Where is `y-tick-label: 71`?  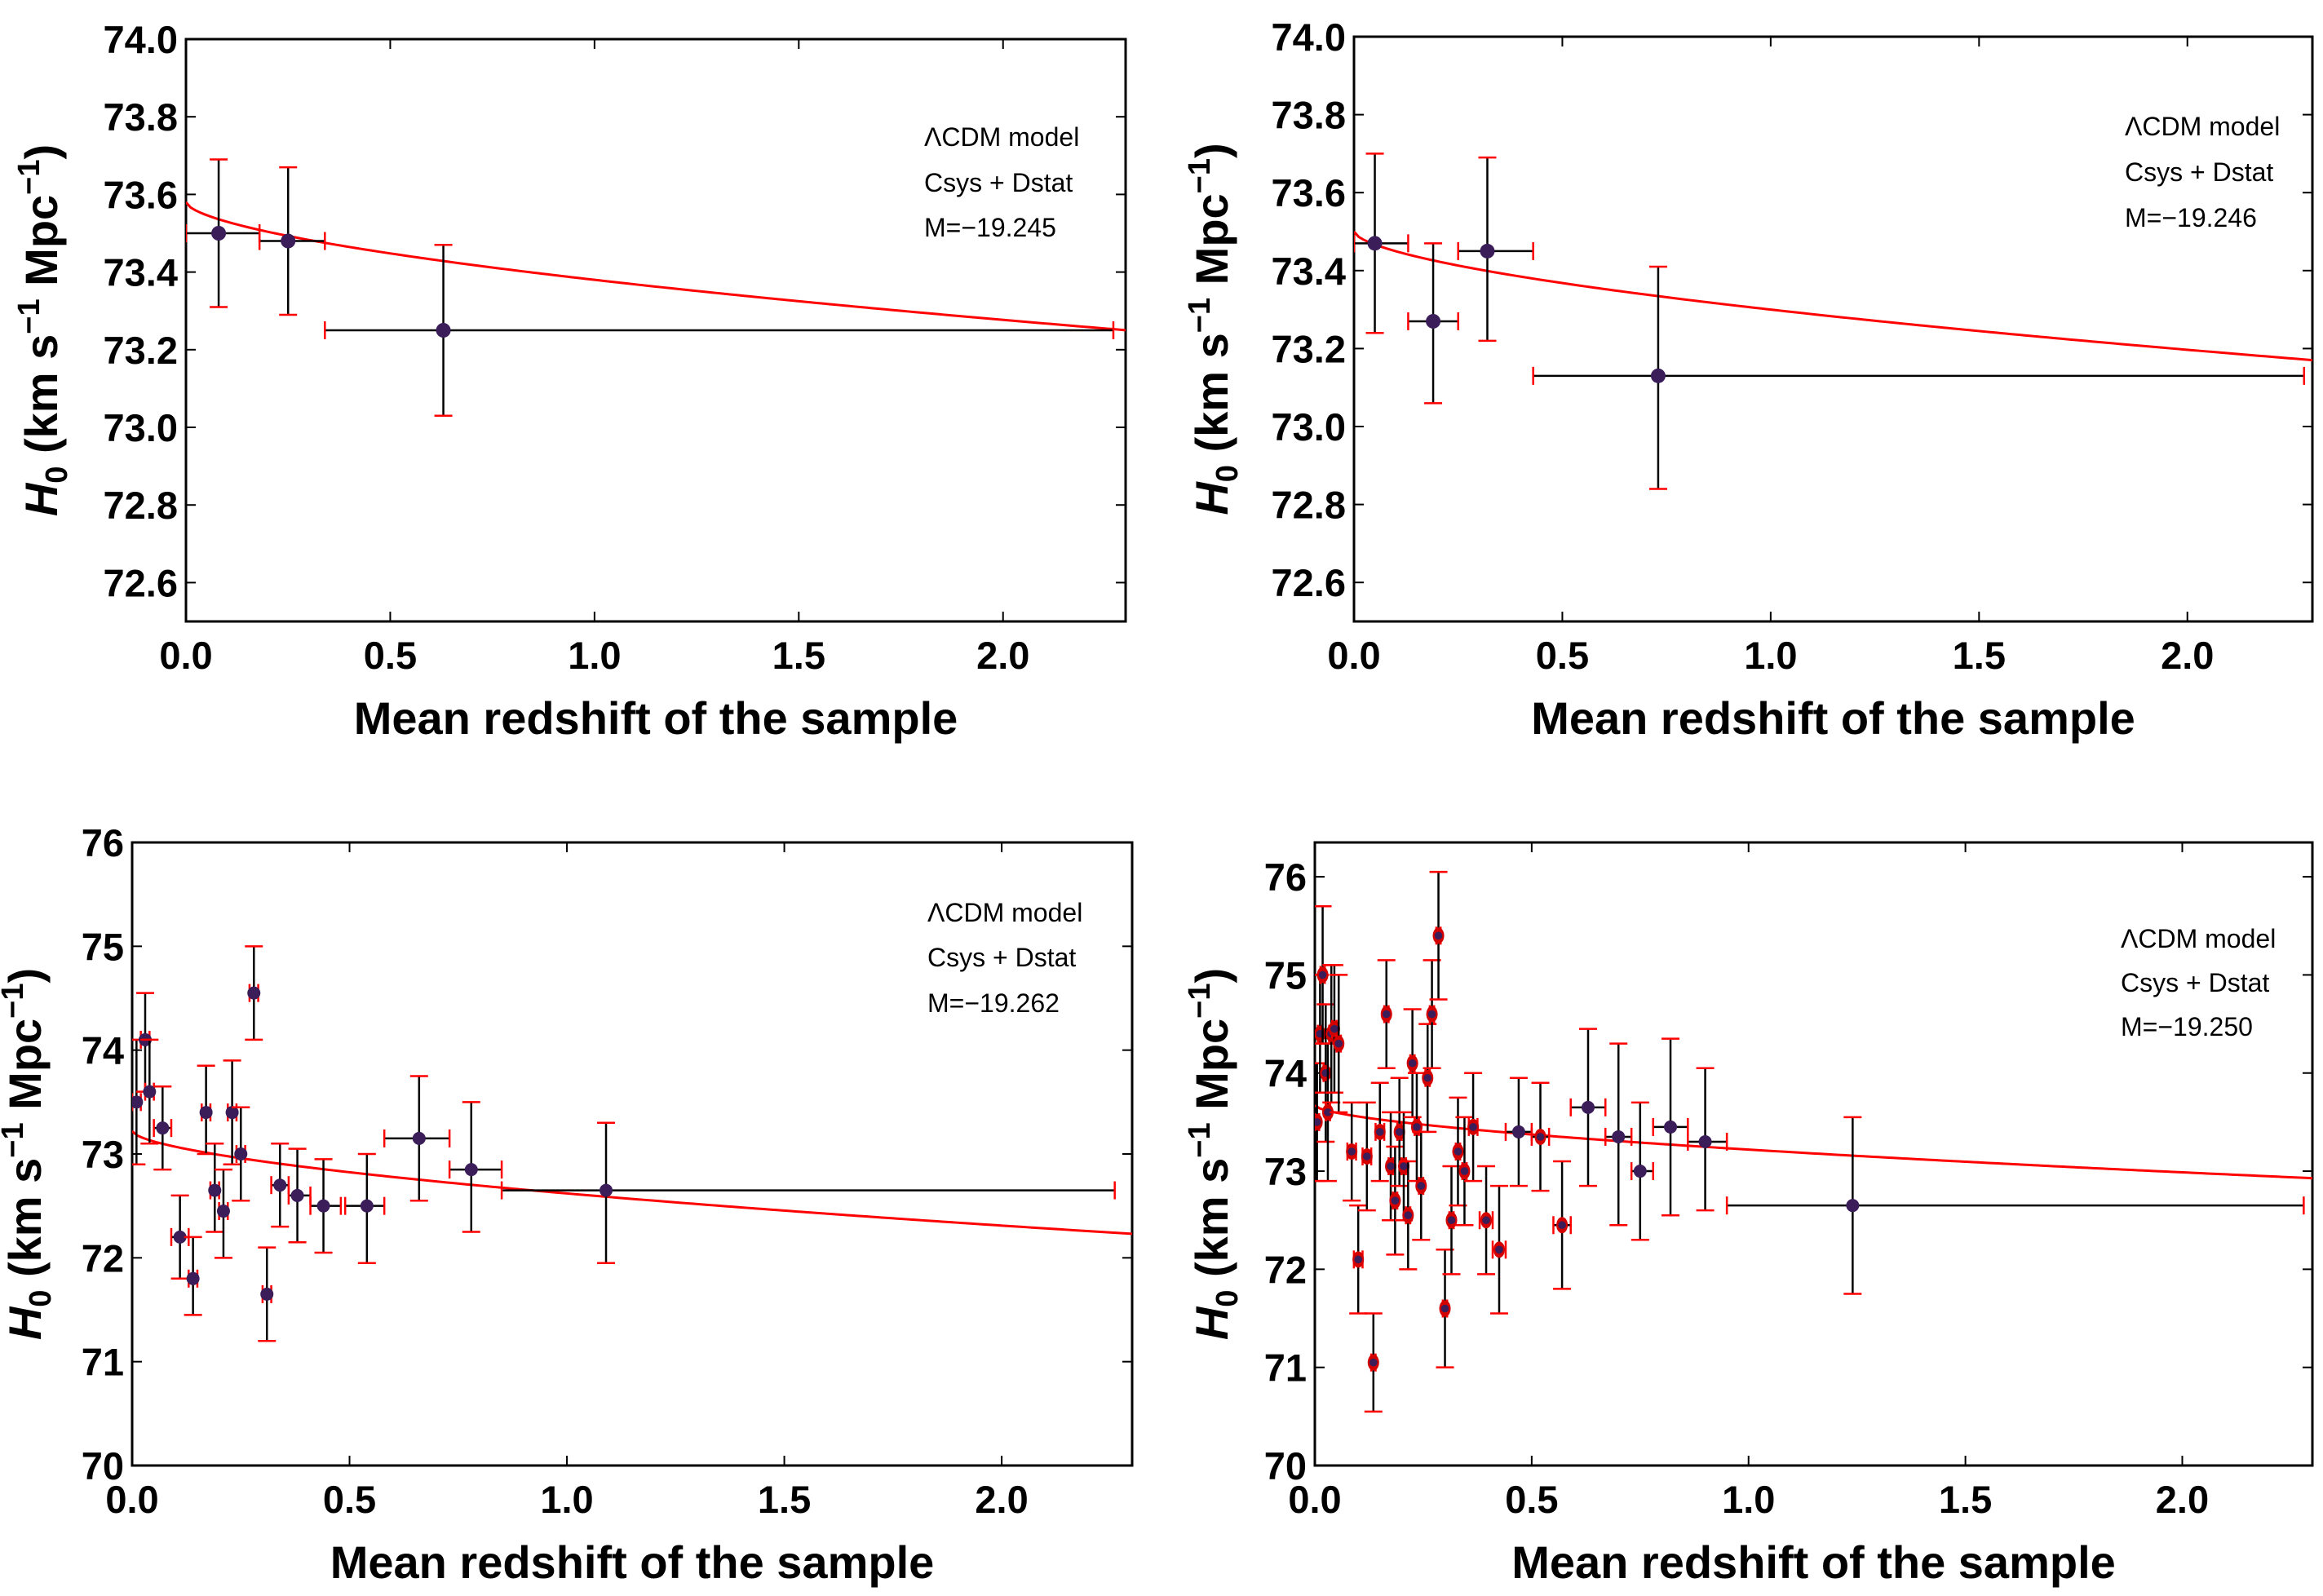
y-tick-label: 71 is located at coordinates (1285, 1368).